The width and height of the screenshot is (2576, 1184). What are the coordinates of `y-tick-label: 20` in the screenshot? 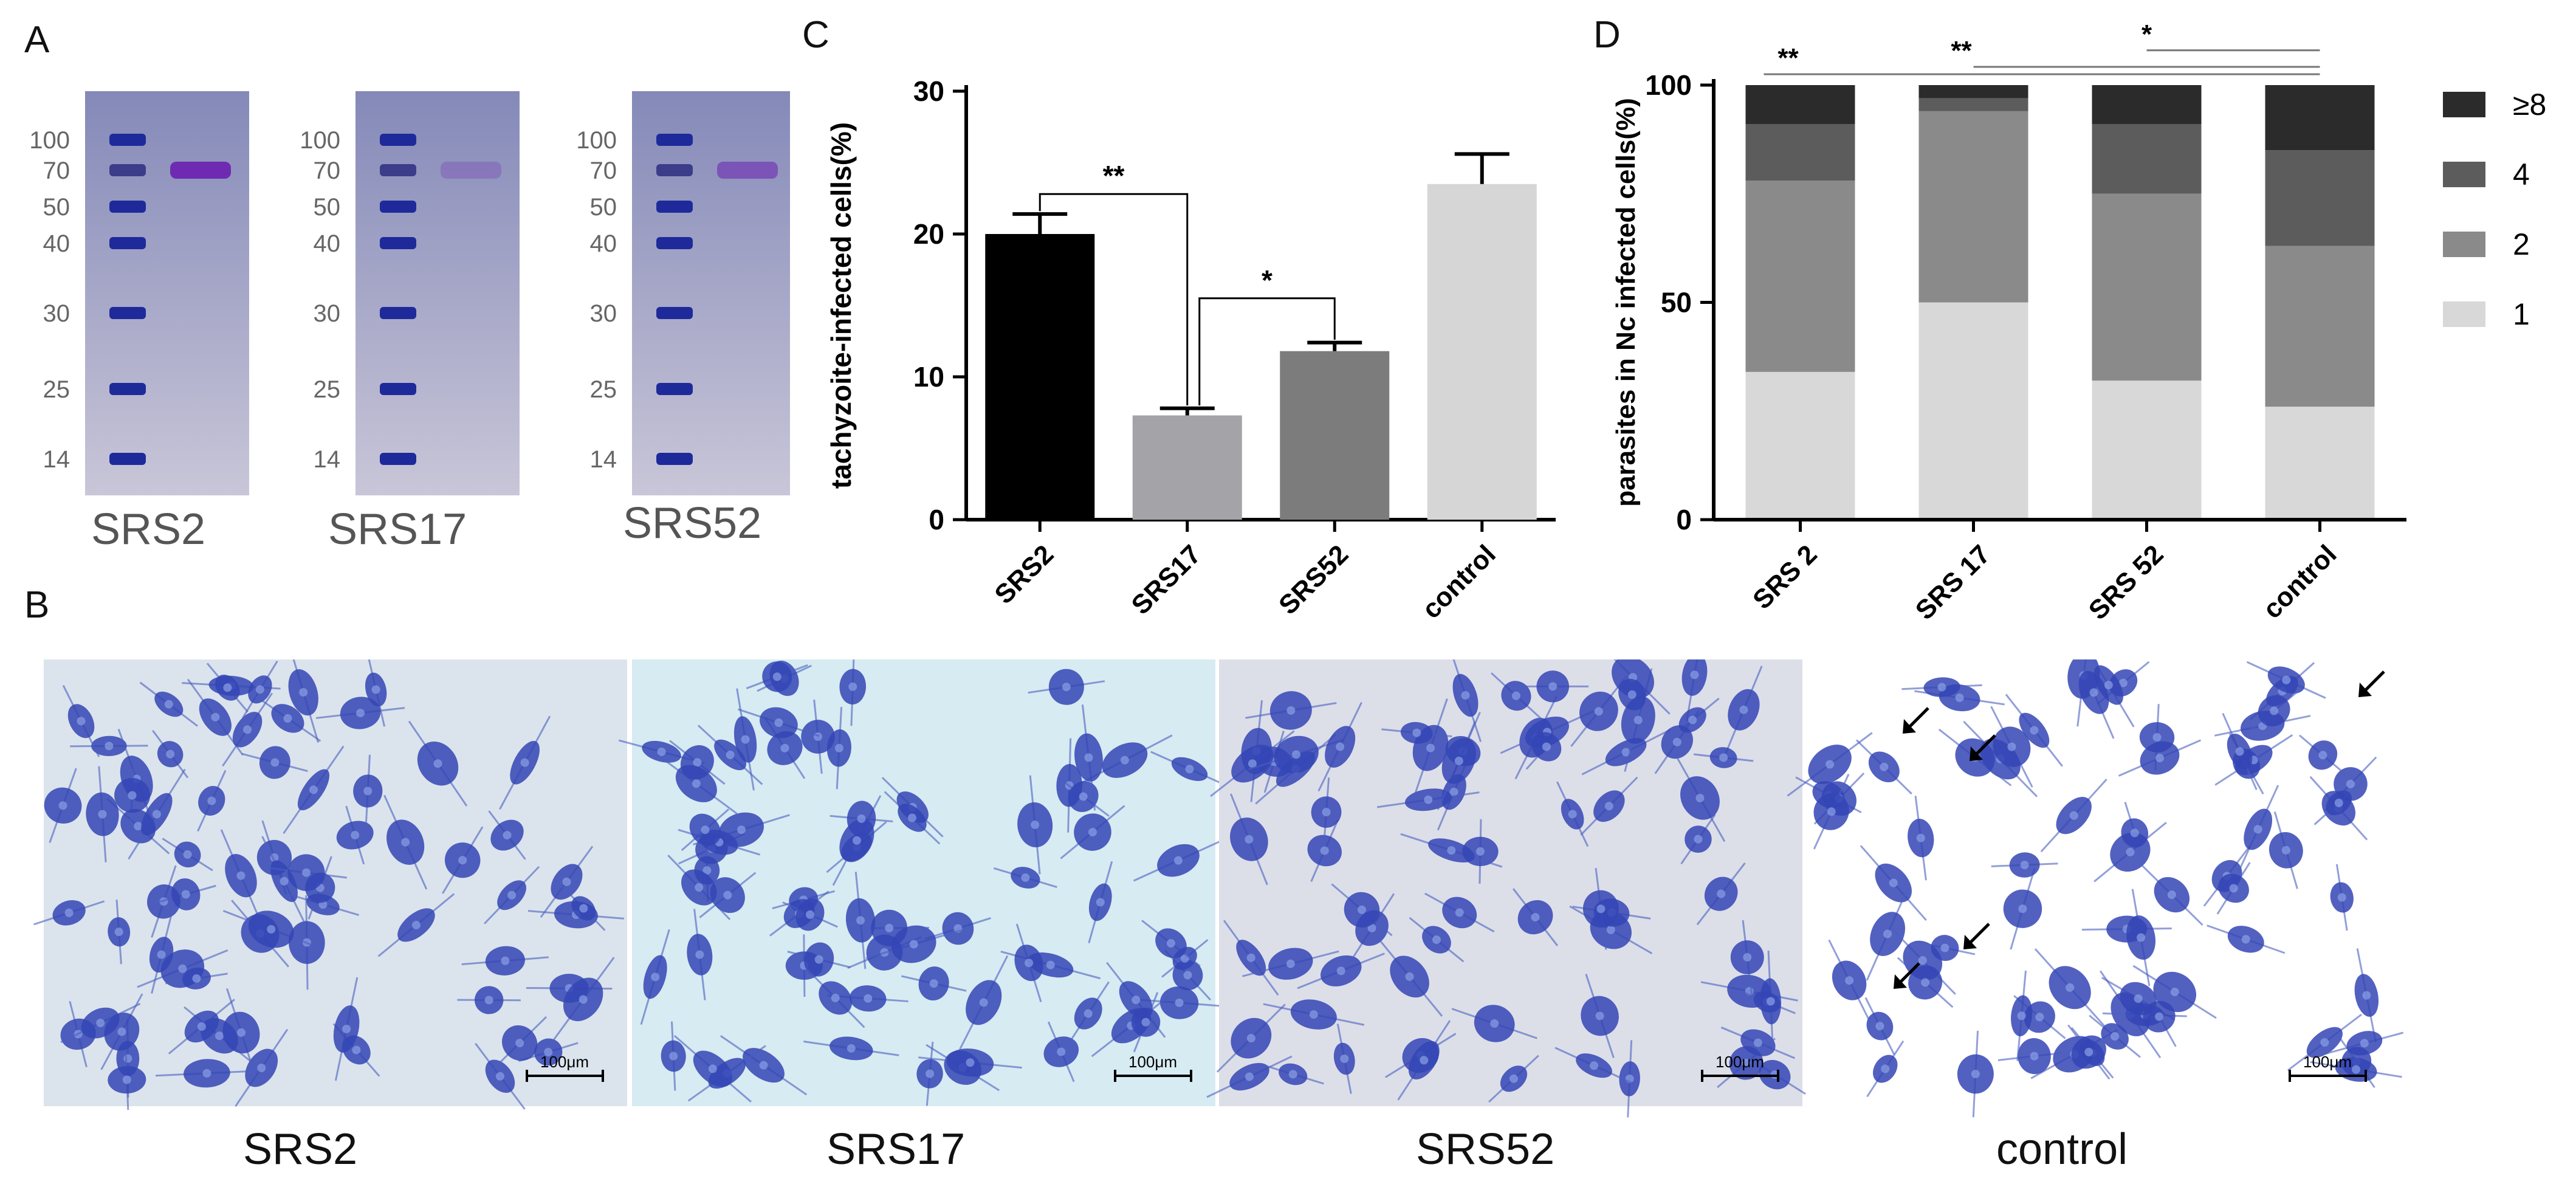 It's located at (928, 234).